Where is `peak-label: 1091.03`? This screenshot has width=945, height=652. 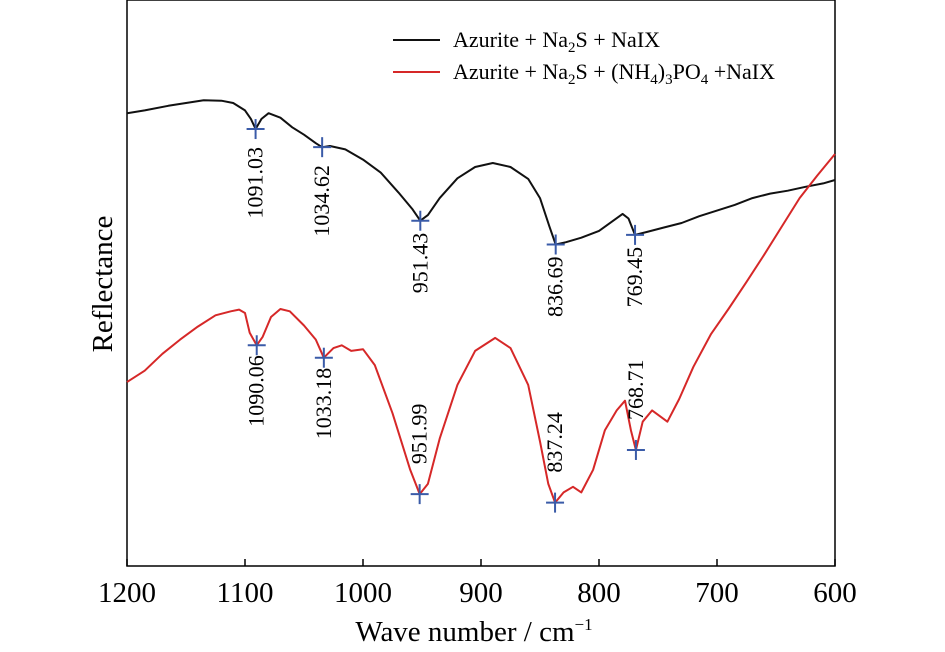
peak-label: 1091.03 is located at coordinates (255, 183).